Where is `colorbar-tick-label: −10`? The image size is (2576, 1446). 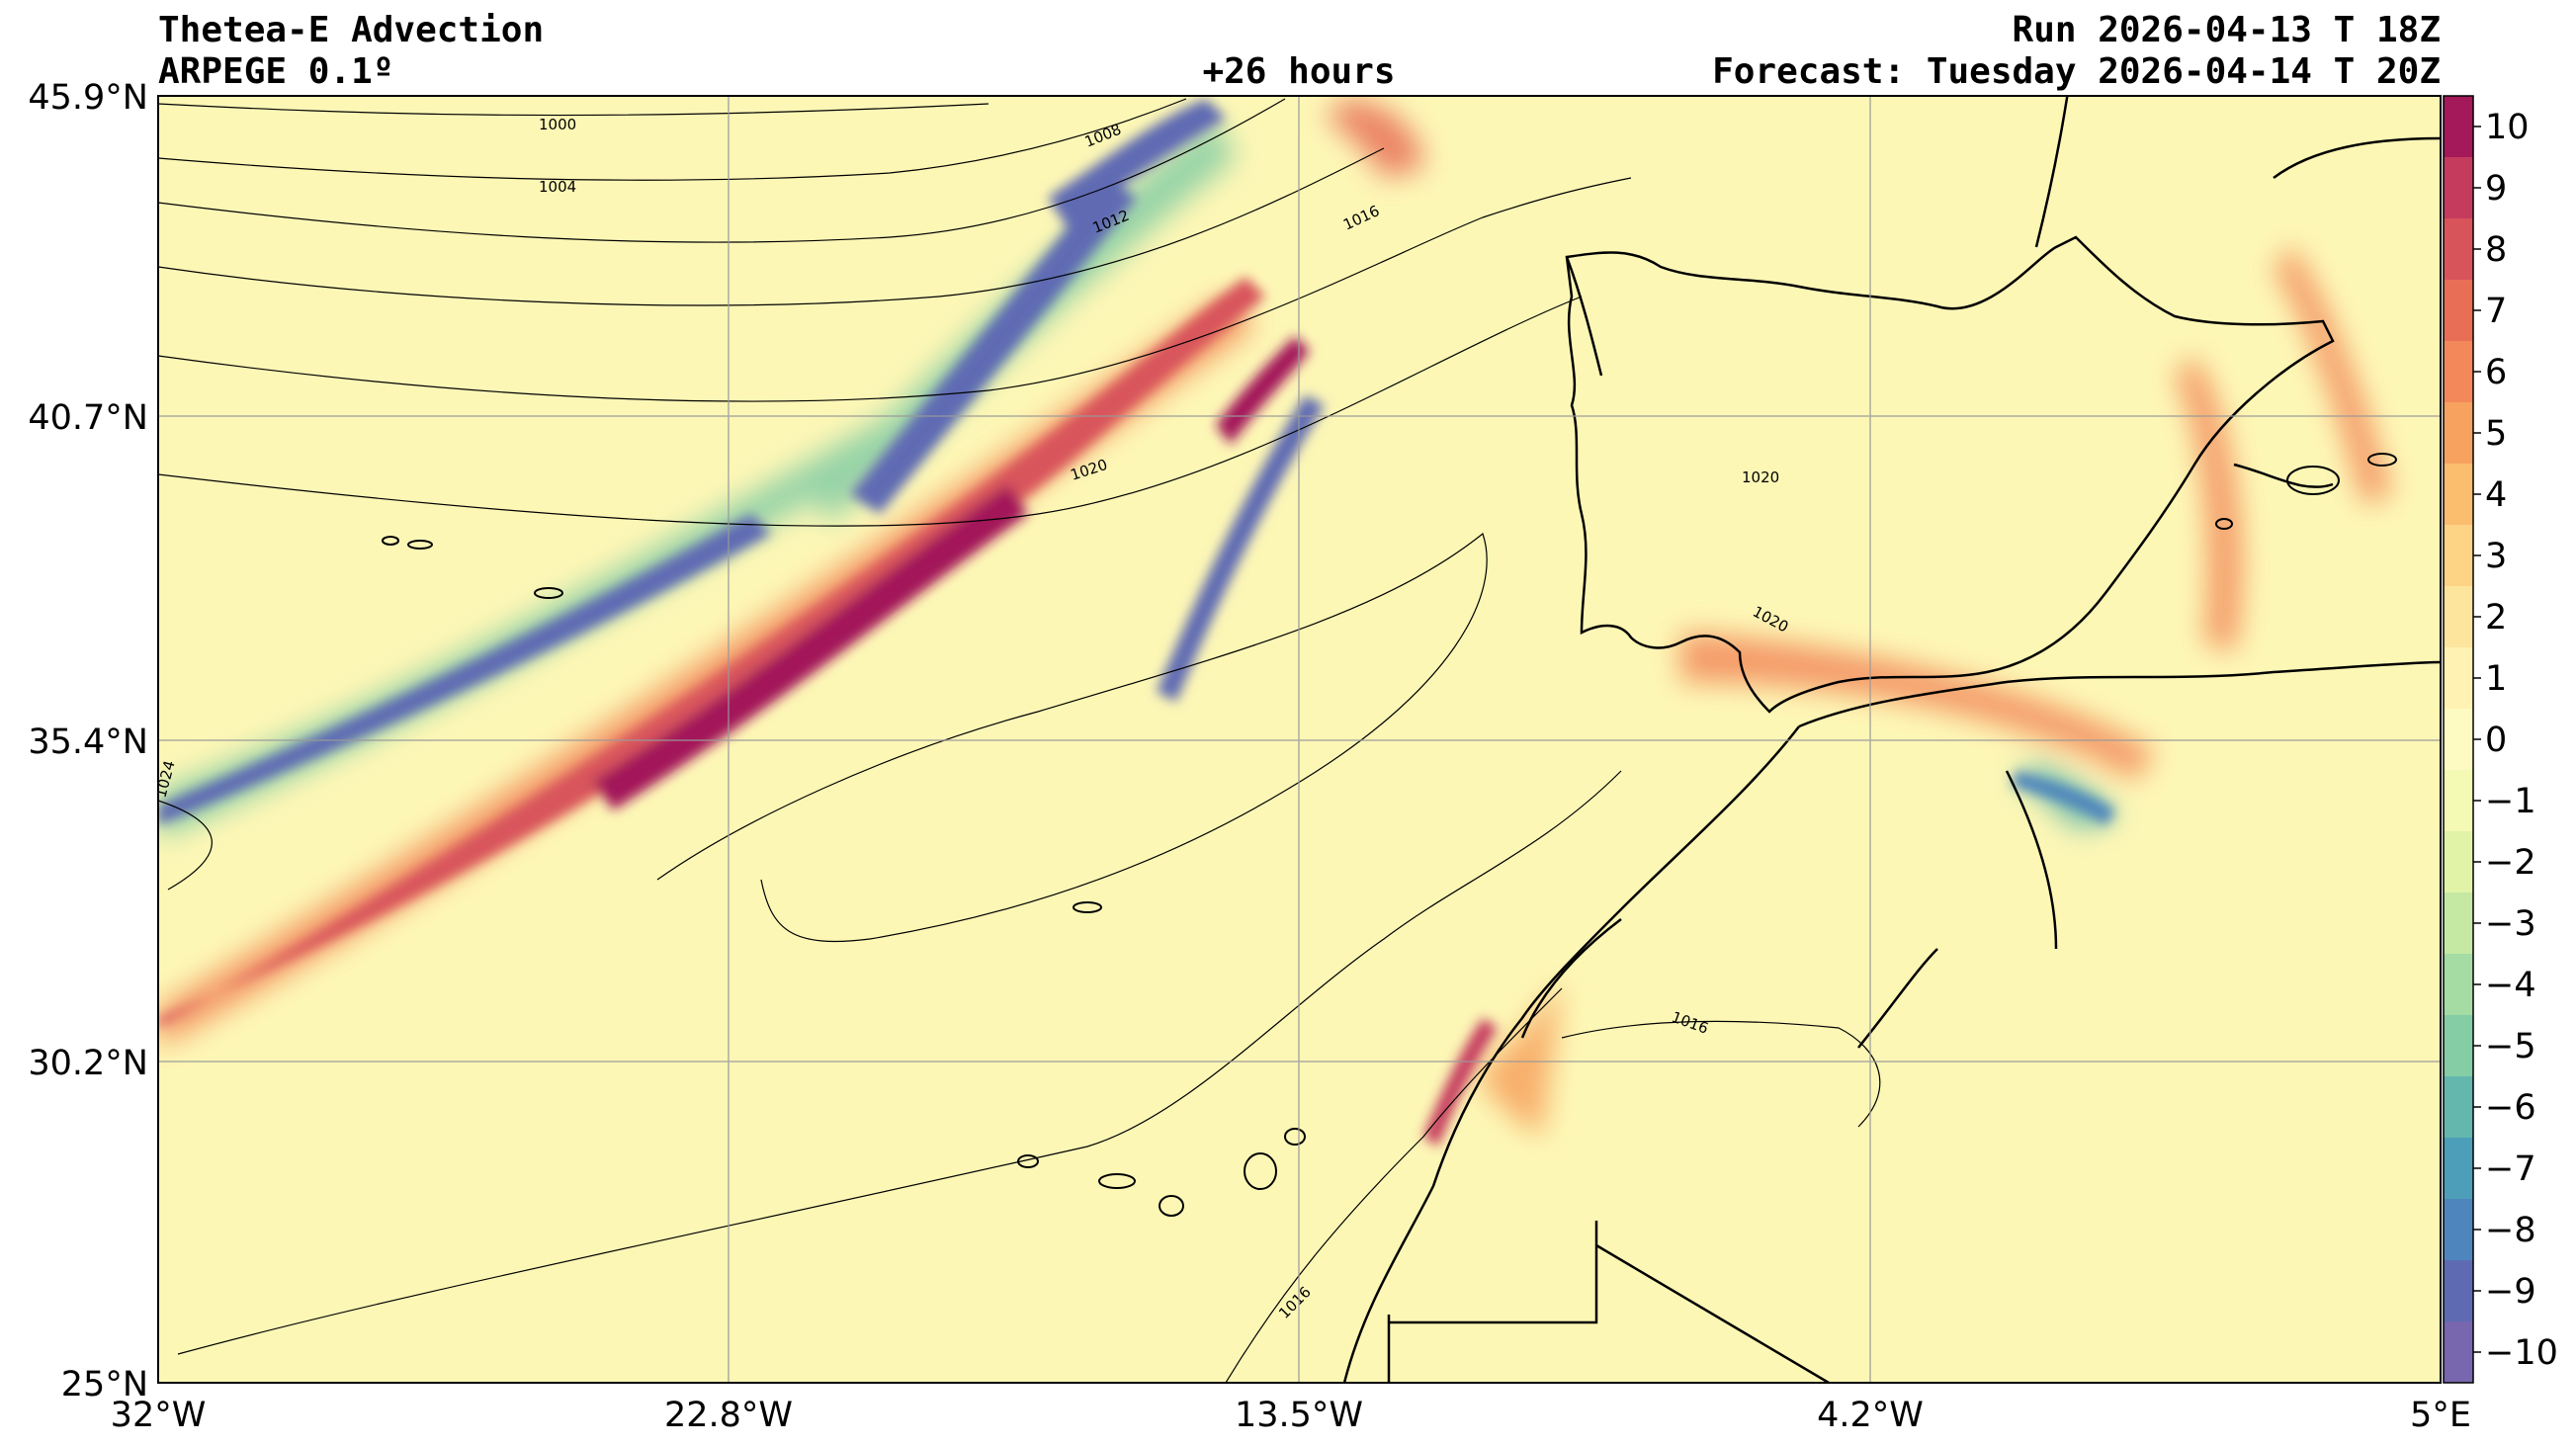 colorbar-tick-label: −10 is located at coordinates (2521, 1353).